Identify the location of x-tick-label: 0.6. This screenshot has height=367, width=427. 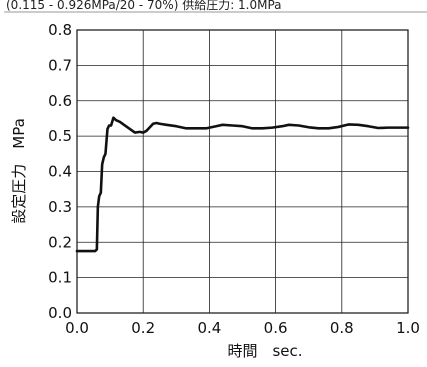
(276, 328).